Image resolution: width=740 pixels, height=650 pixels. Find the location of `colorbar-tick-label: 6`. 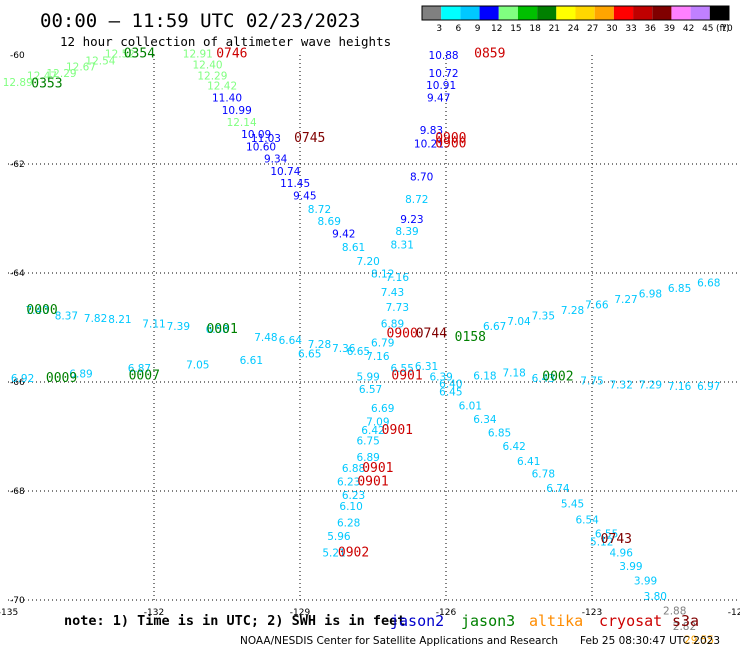

colorbar-tick-label: 6 is located at coordinates (459, 29).